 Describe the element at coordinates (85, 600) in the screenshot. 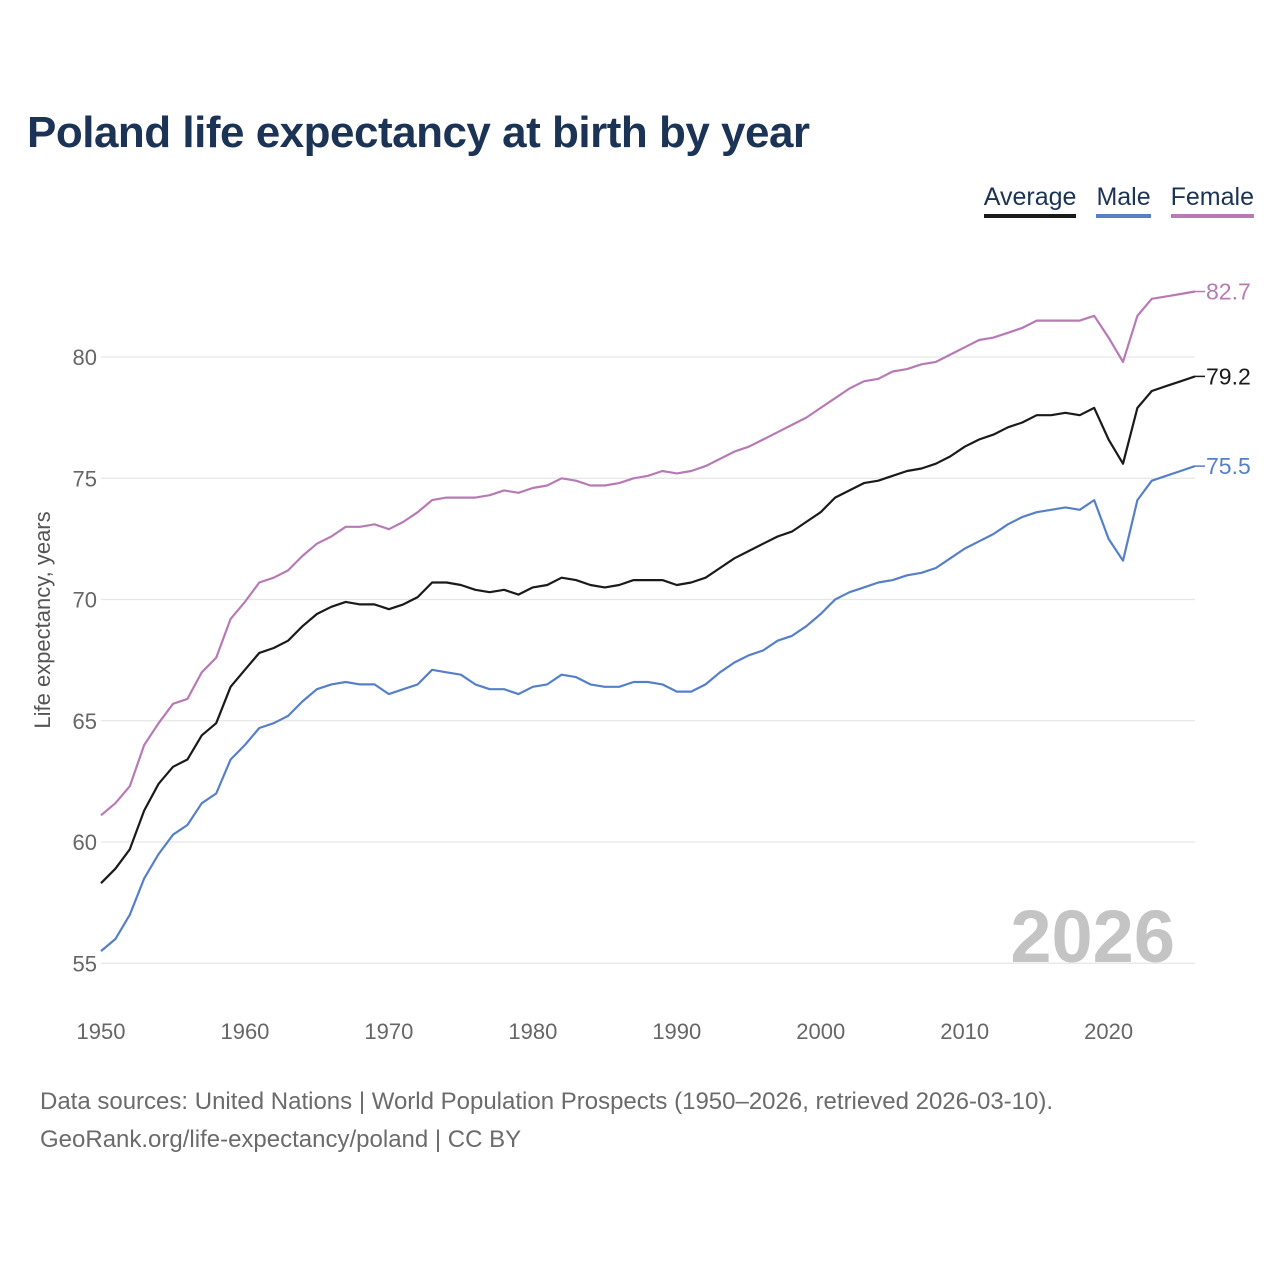

I see `y-tick-label: 70` at that location.